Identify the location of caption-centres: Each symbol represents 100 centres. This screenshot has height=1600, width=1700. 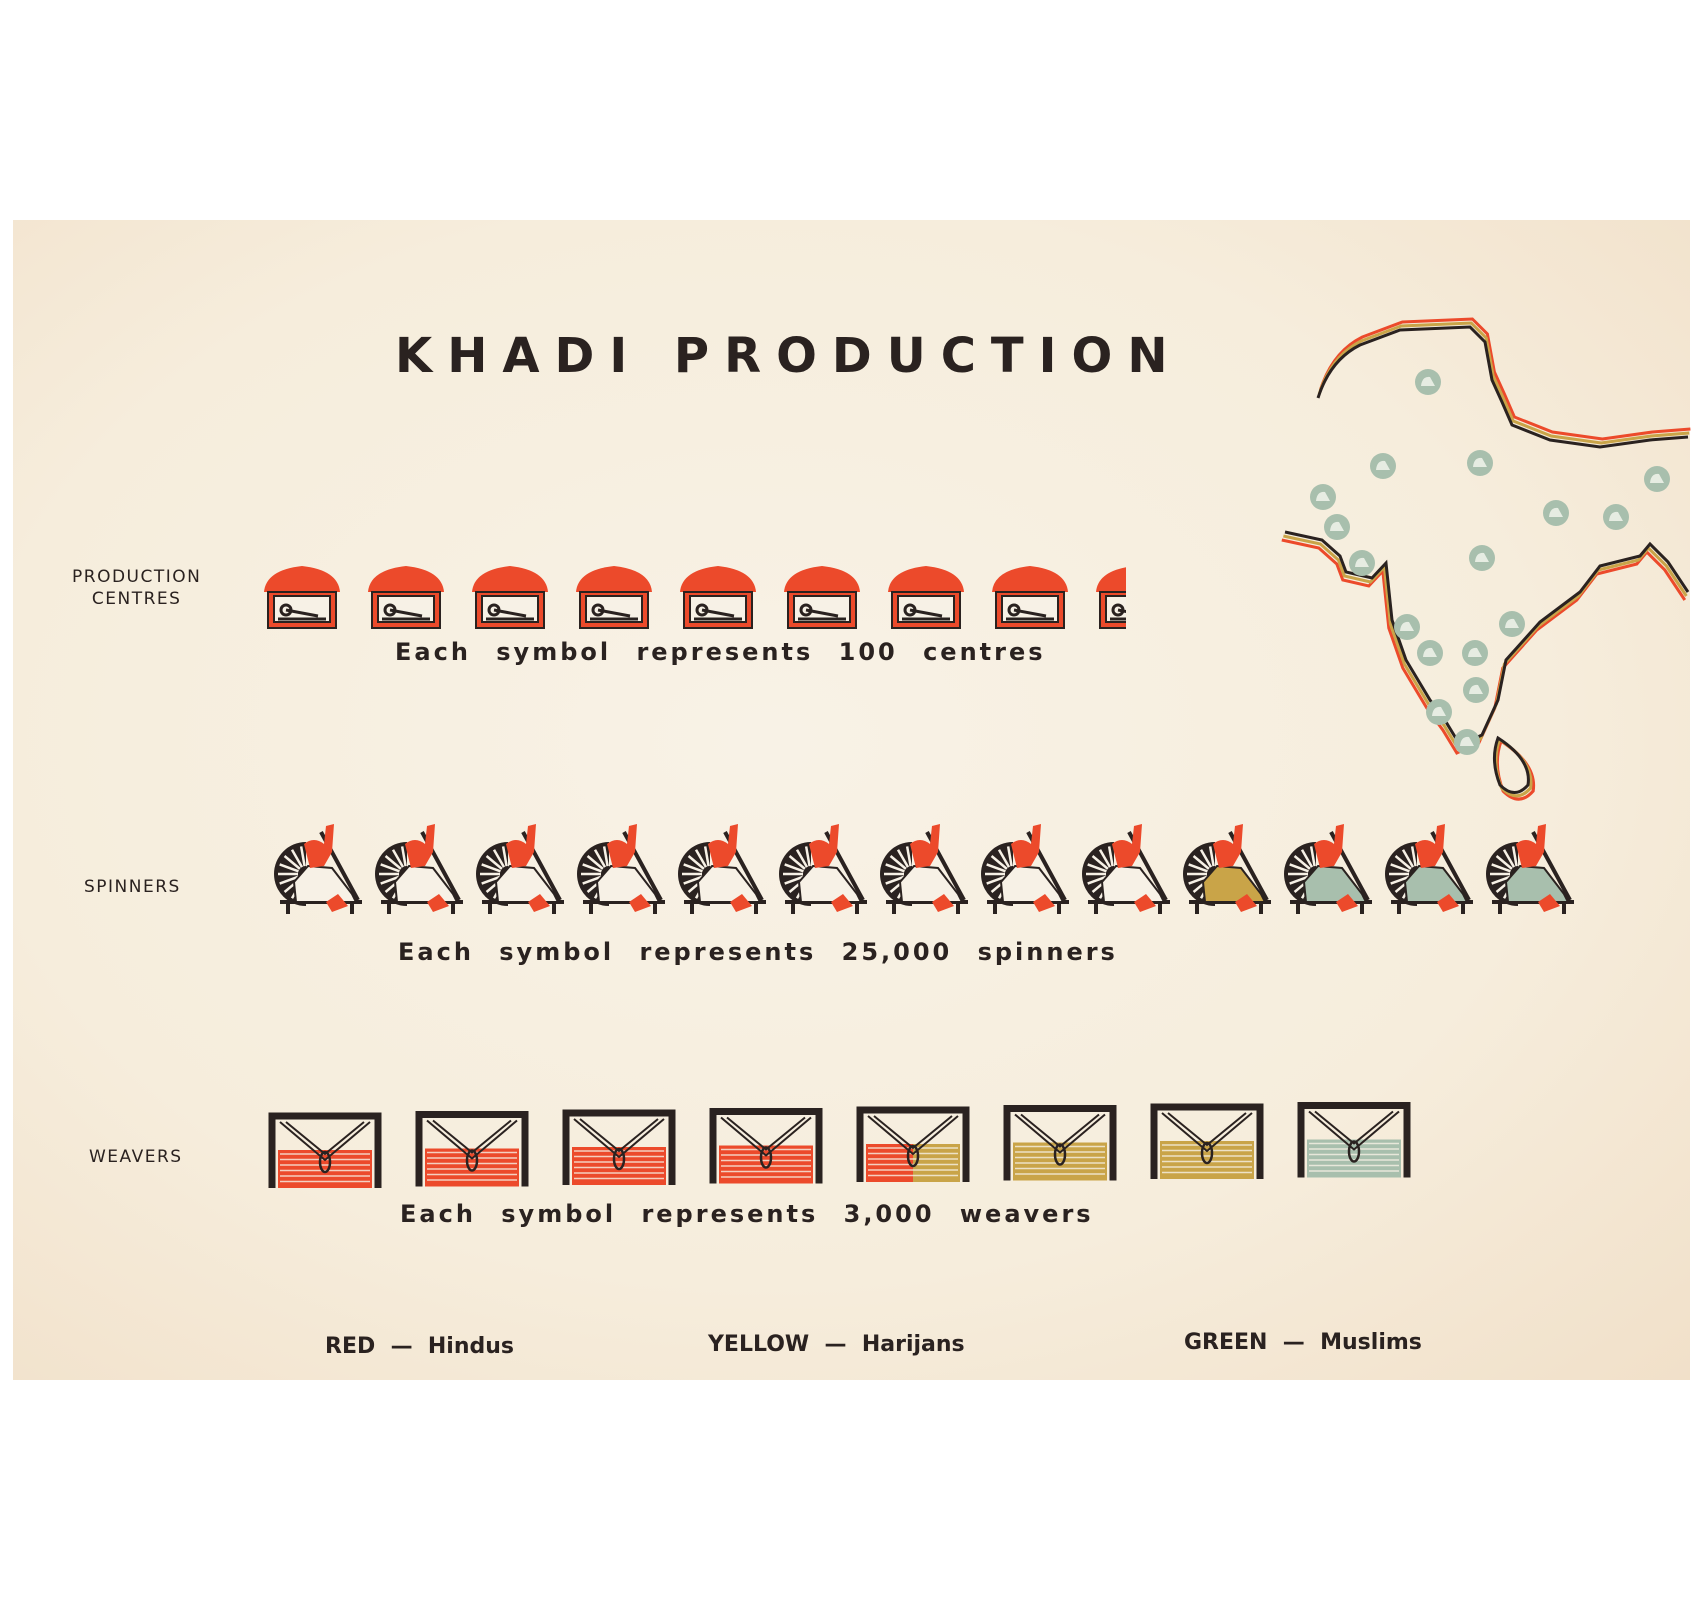
(720, 652).